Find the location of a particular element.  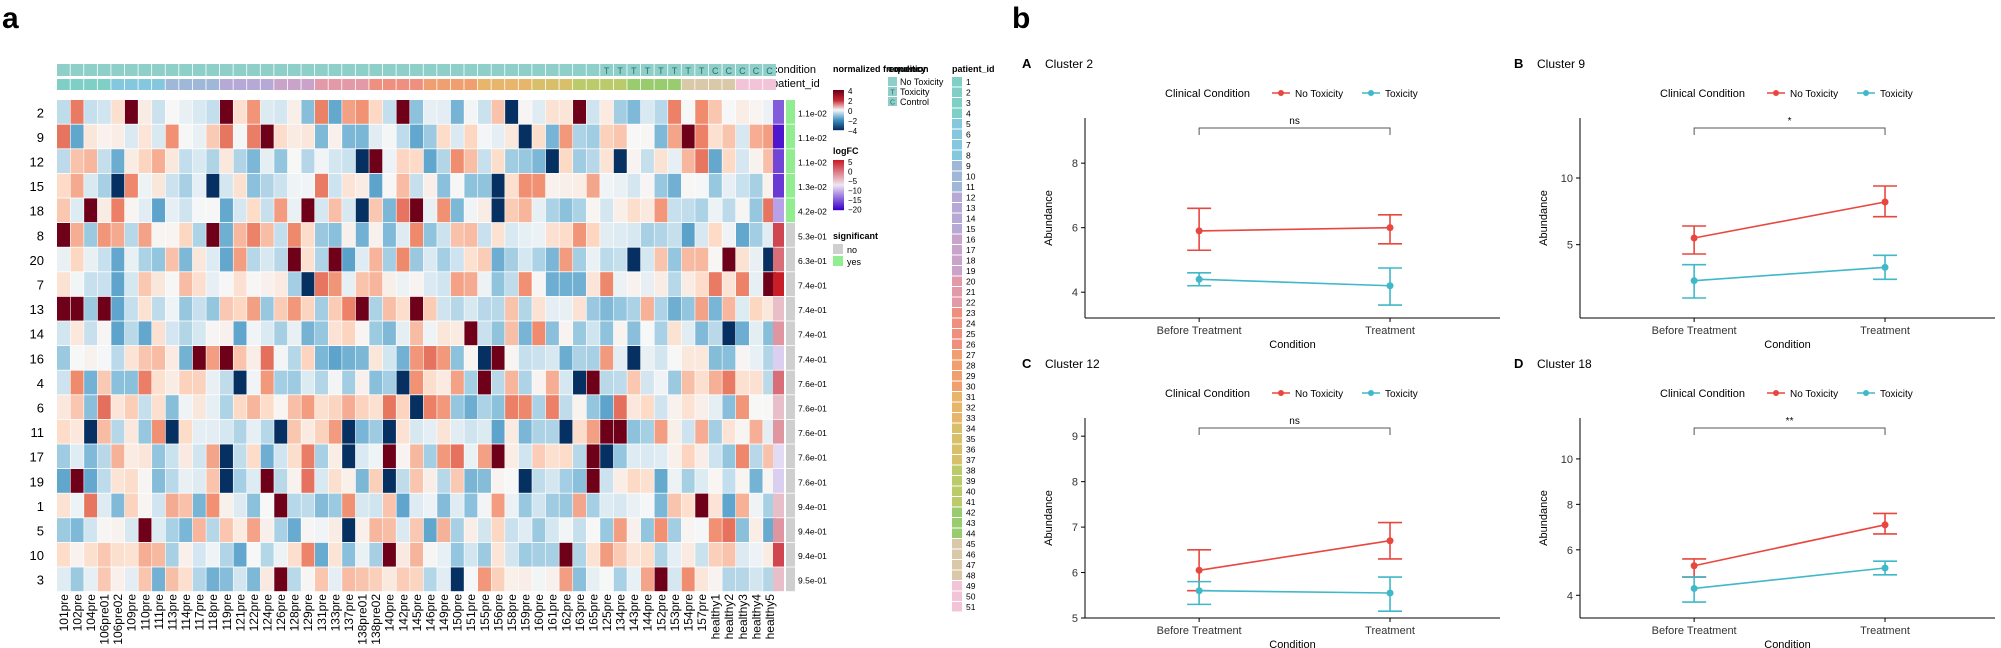

row-label-5: 5 is located at coordinates (40, 531).